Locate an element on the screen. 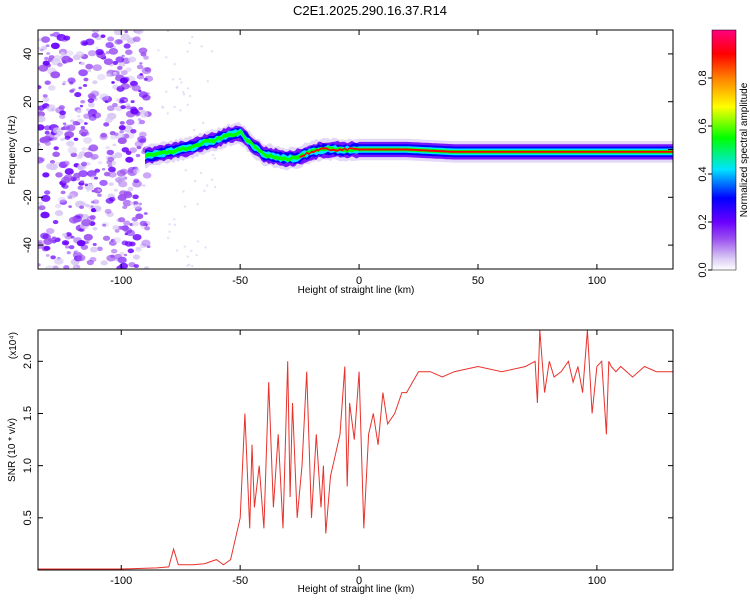  snr-y-tick-label: 1.0 is located at coordinates (28, 465).